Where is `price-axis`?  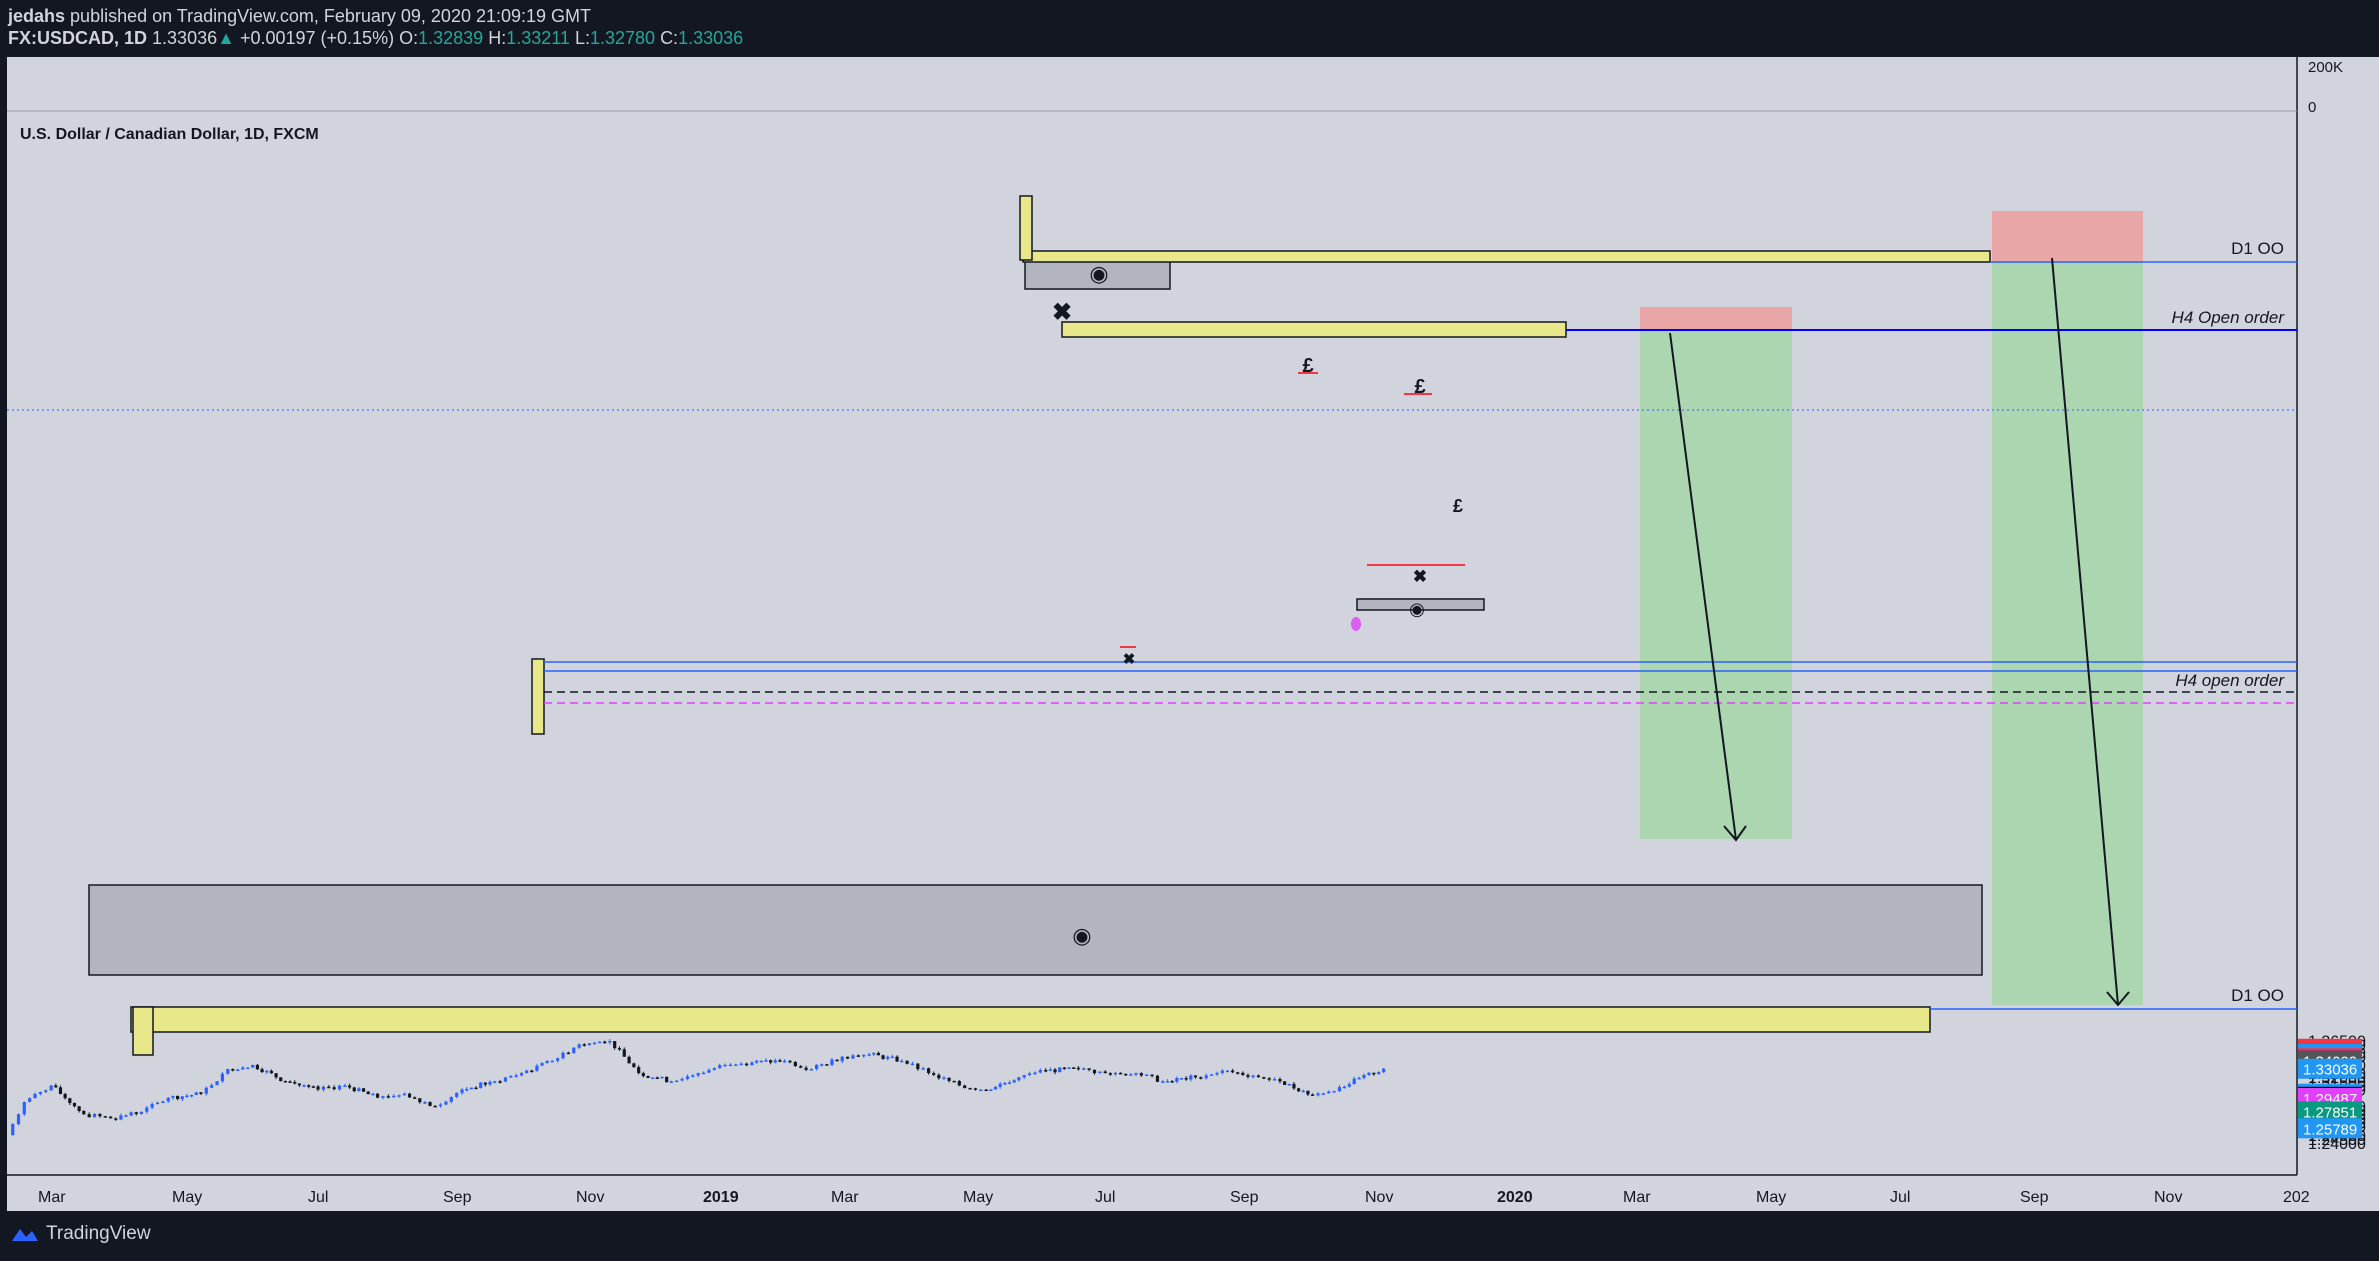
price-axis is located at coordinates (2338, 616).